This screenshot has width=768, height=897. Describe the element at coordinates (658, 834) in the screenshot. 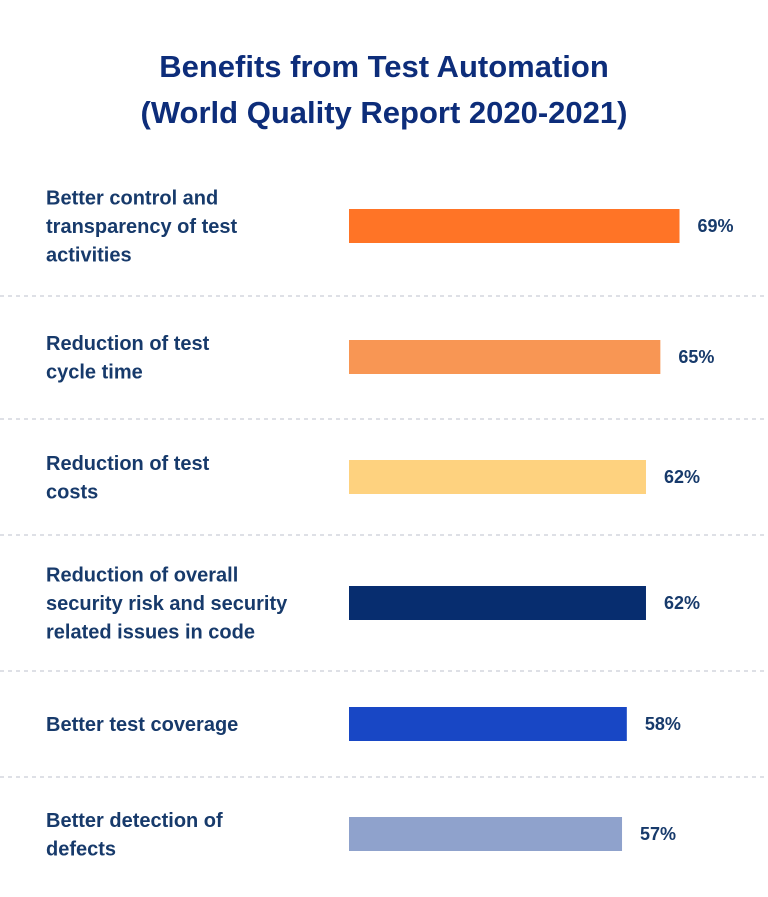

I see `value-label: 57%` at that location.